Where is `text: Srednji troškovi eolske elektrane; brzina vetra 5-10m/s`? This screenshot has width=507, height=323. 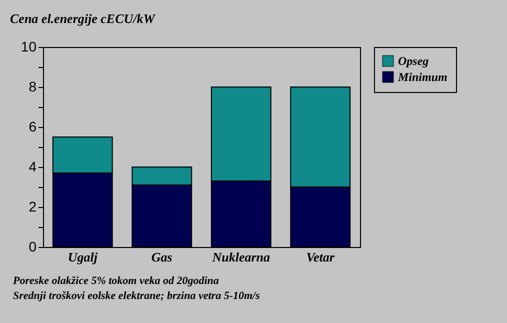
text: Srednji troškovi eolske elektrane; brzina vetra 5-10m/s is located at coordinates (136, 296).